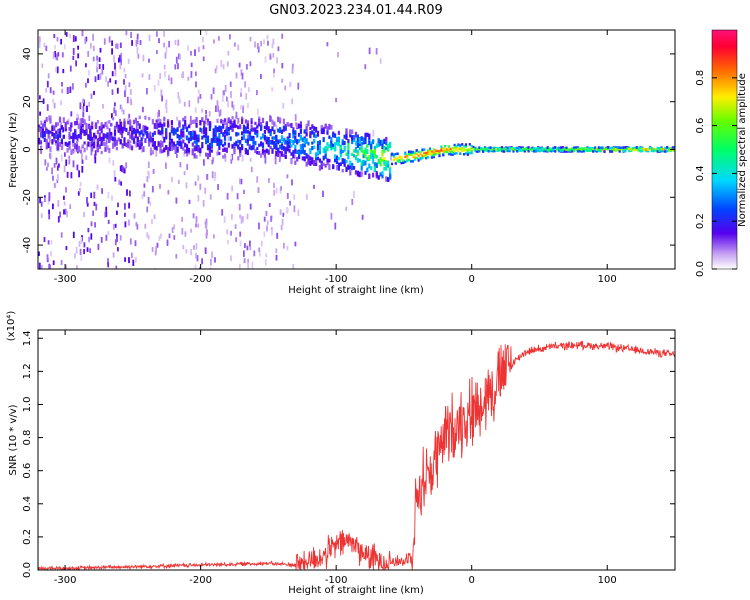  Describe the element at coordinates (27, 371) in the screenshot. I see `bottom-y-tick-label: 1.2` at that location.